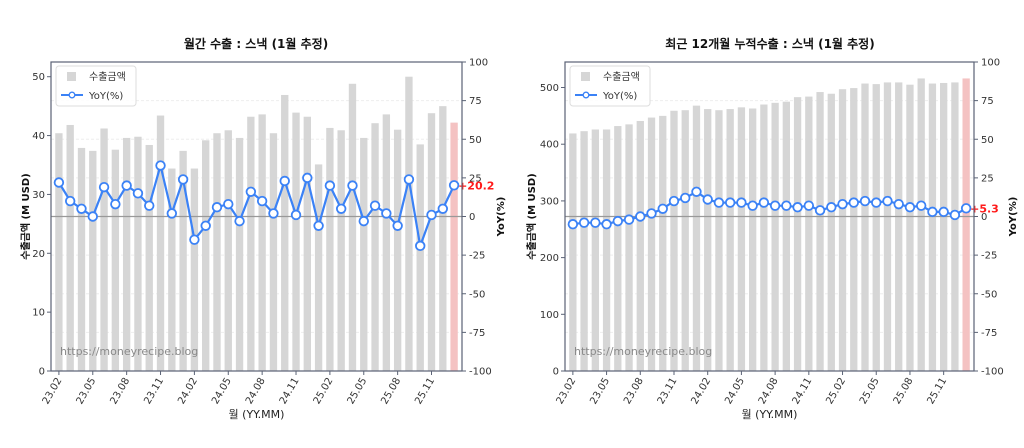  What do you see at coordinates (610, 86) in the screenshot?
I see `legend: 수출금액 YoY(%)` at bounding box center [610, 86].